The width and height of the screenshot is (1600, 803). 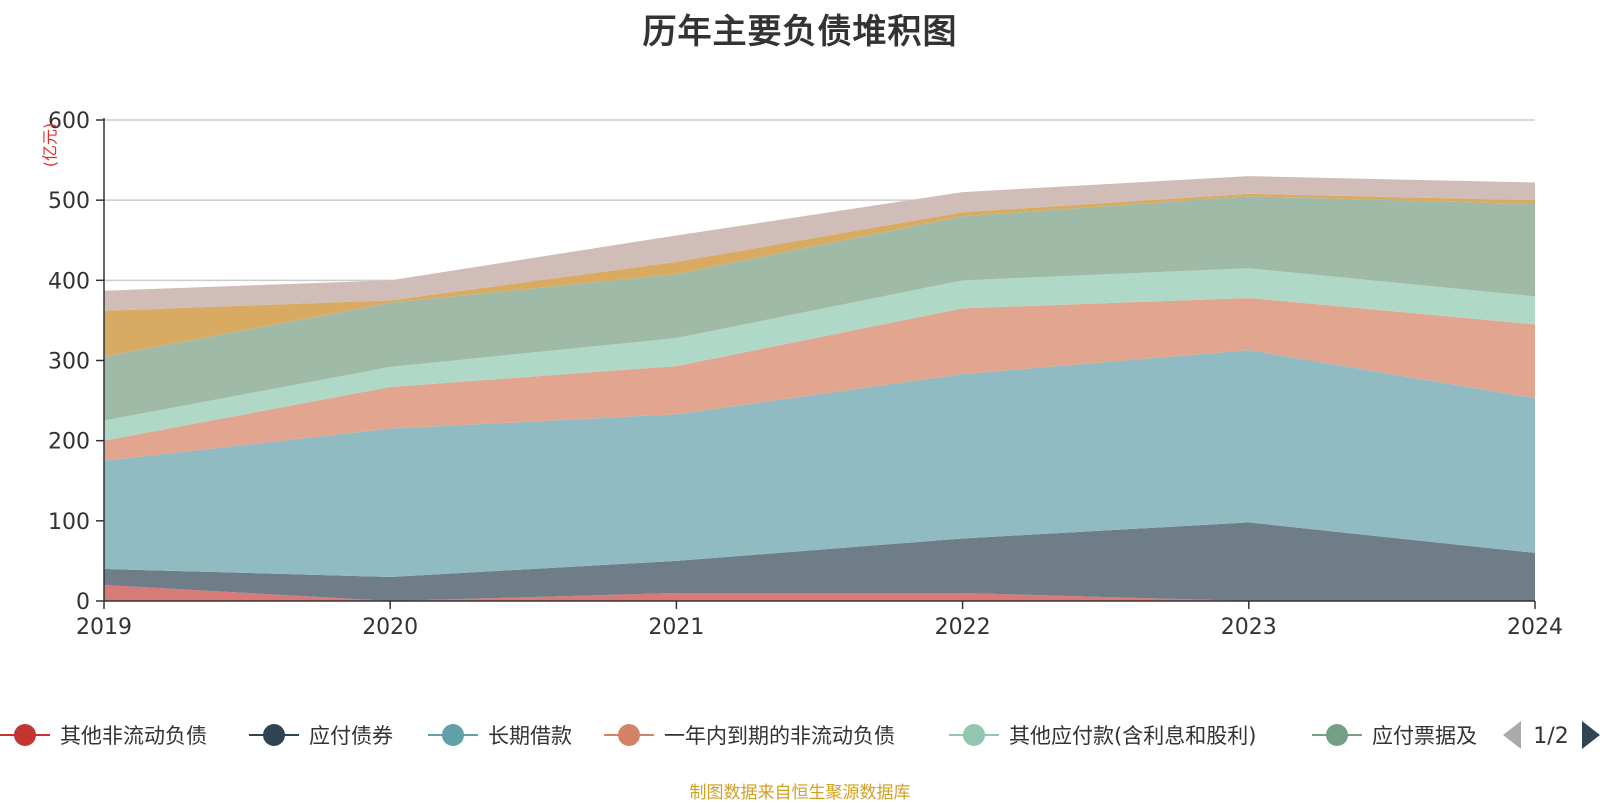 I want to click on legend-label: 一年内到期的非流动负债, so click(x=779, y=736).